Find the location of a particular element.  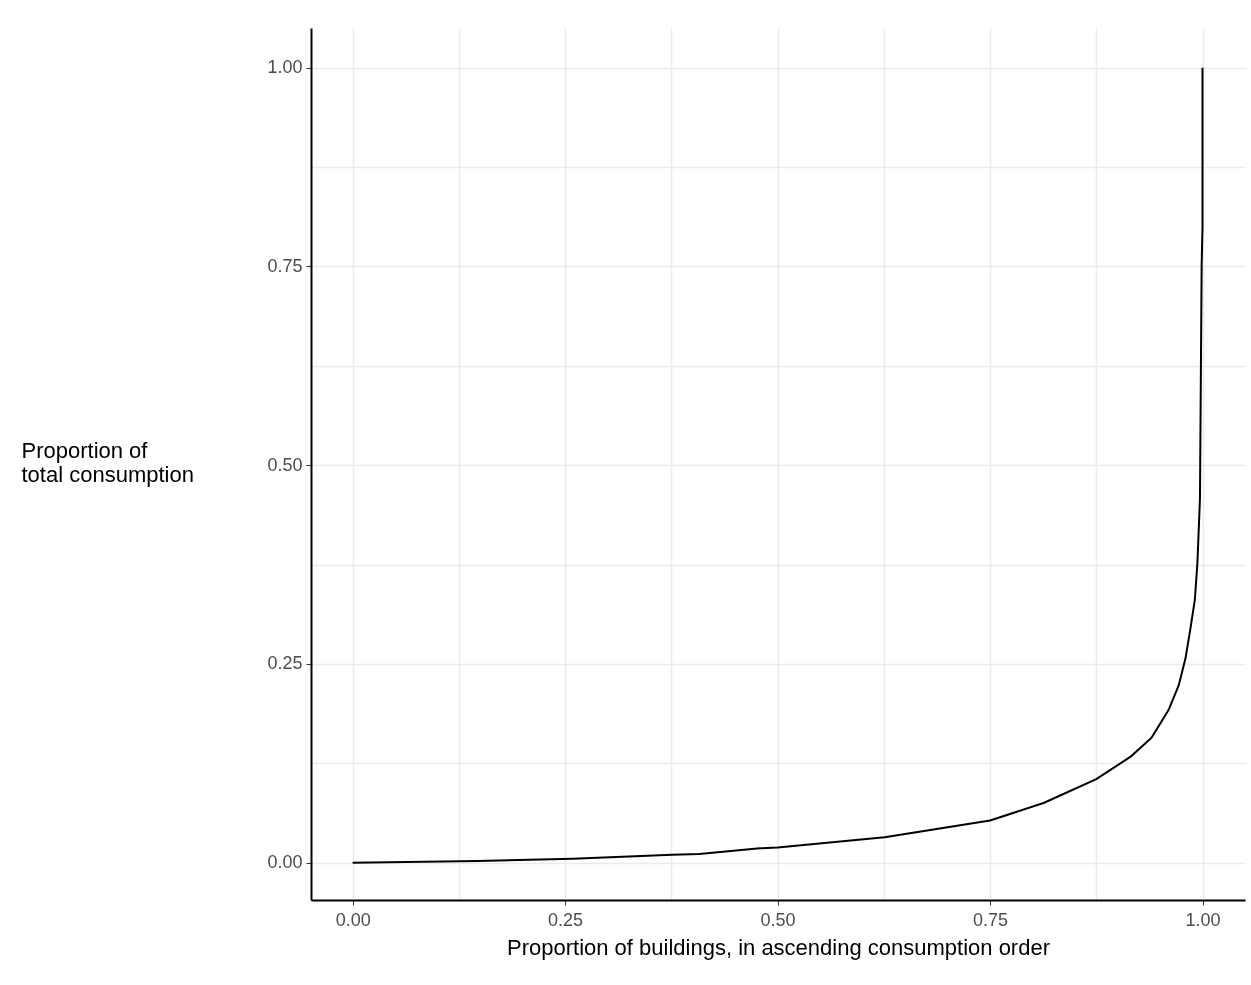

y-tick-label: 0.50 is located at coordinates (285, 464).